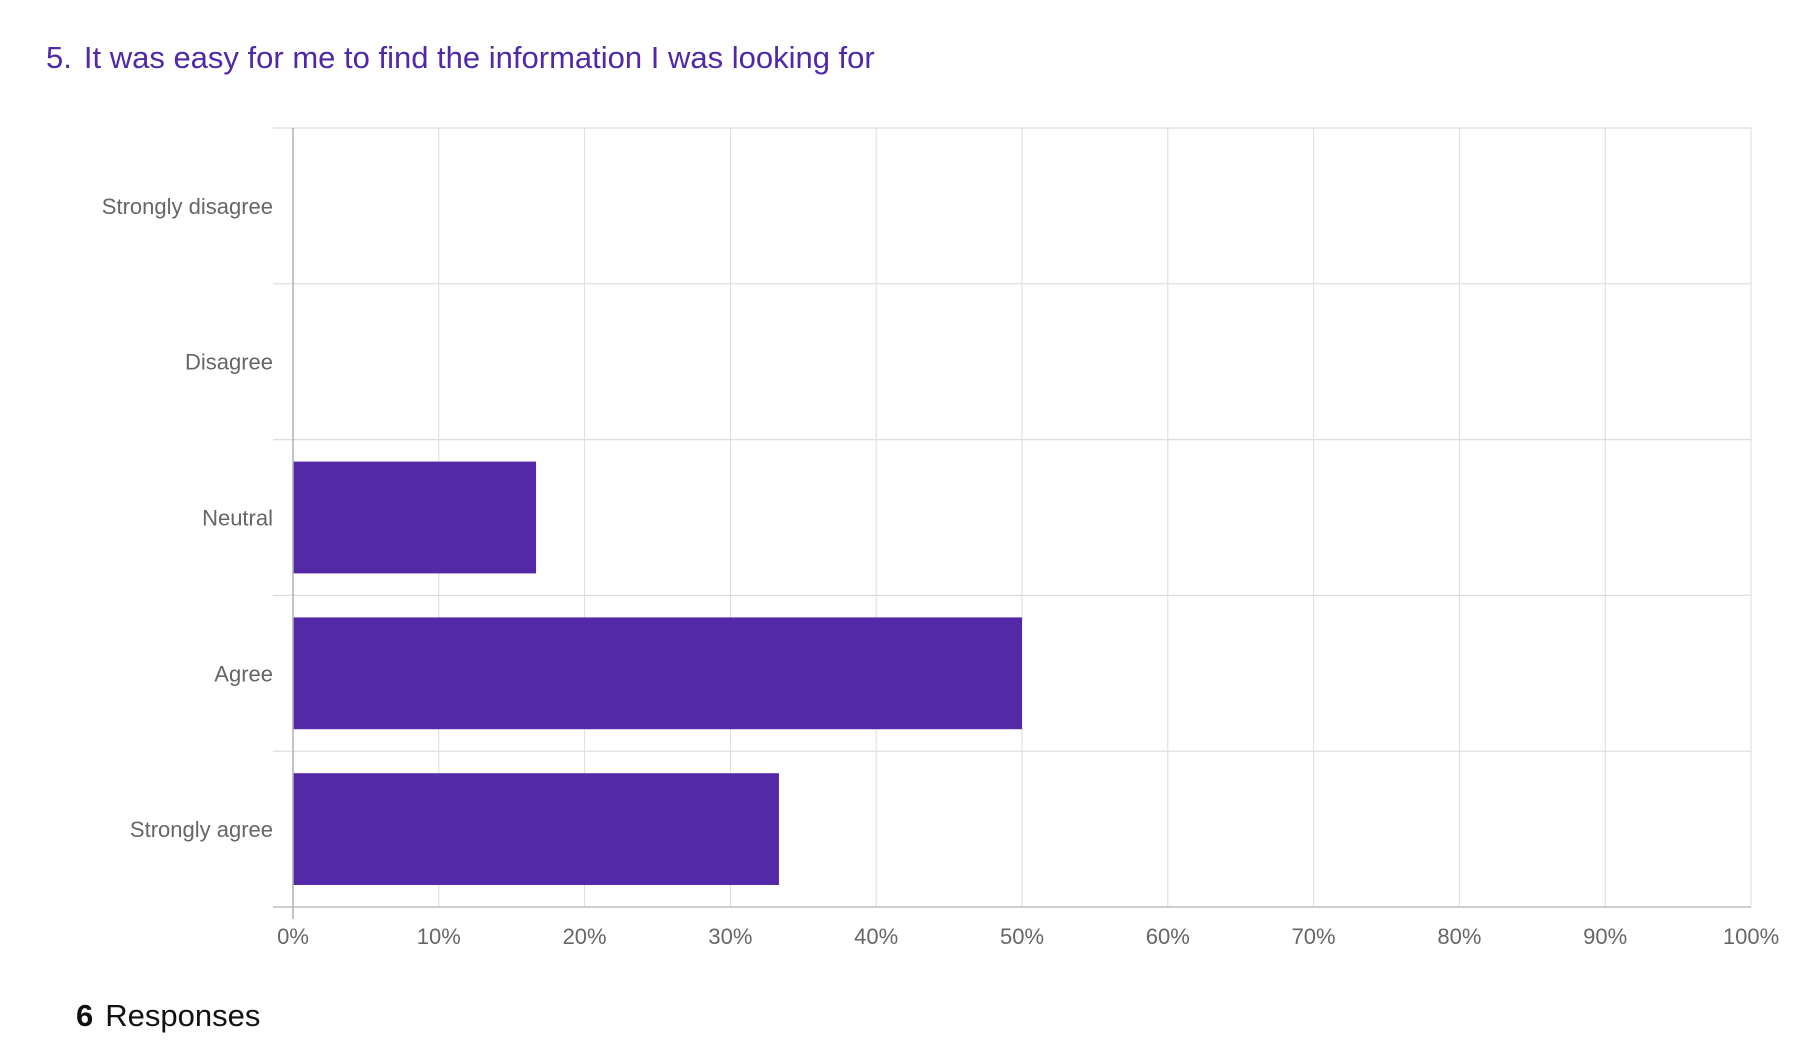 This screenshot has height=1052, width=1816. Describe the element at coordinates (243, 673) in the screenshot. I see `category-label: Agree` at that location.